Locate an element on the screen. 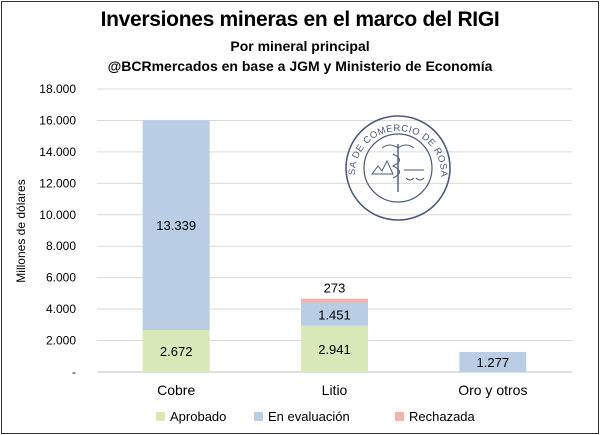 This screenshot has width=600, height=435. y-tick-label: - is located at coordinates (74, 372).